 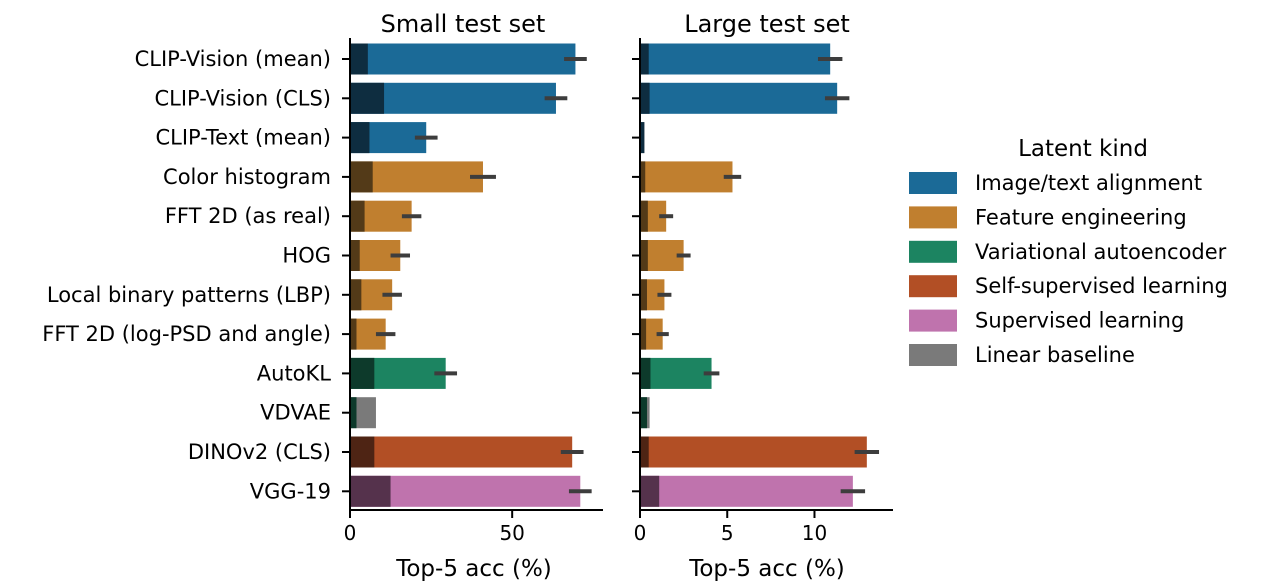 What do you see at coordinates (473, 569) in the screenshot?
I see `x-axis-label-small: Top-5 acc (%)` at bounding box center [473, 569].